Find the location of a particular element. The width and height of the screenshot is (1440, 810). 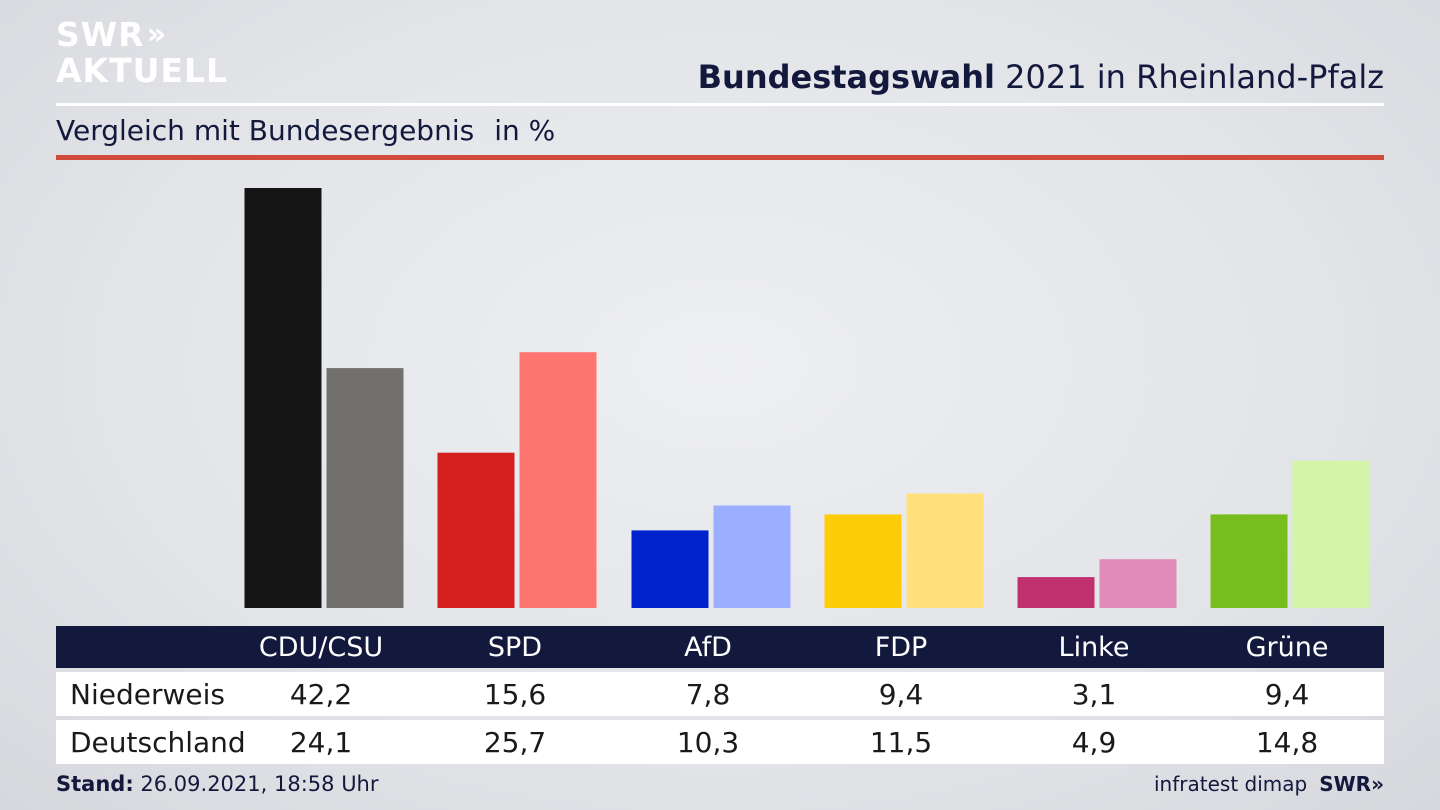

stand-value: 26.09.2021, 18:58 Uhr is located at coordinates (259, 784).